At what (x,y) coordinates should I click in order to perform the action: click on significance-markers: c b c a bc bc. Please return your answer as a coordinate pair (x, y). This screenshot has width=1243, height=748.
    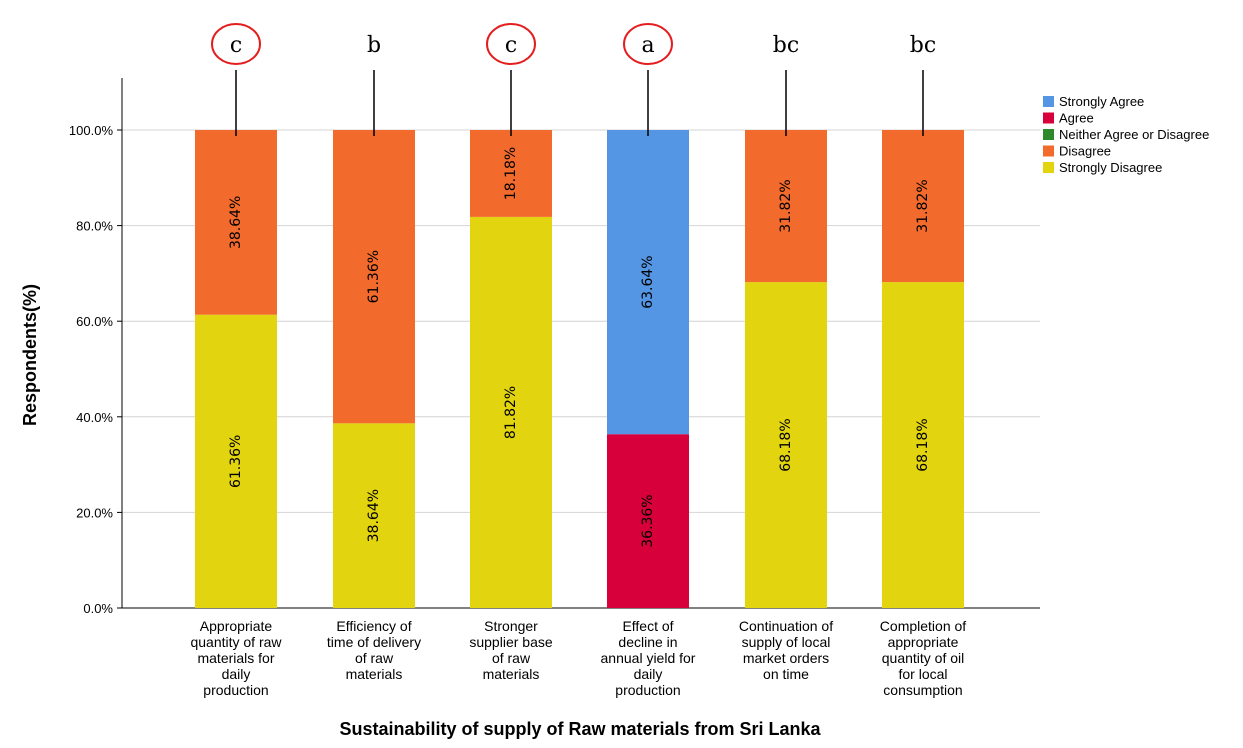
    Looking at the image, I should click on (573, 79).